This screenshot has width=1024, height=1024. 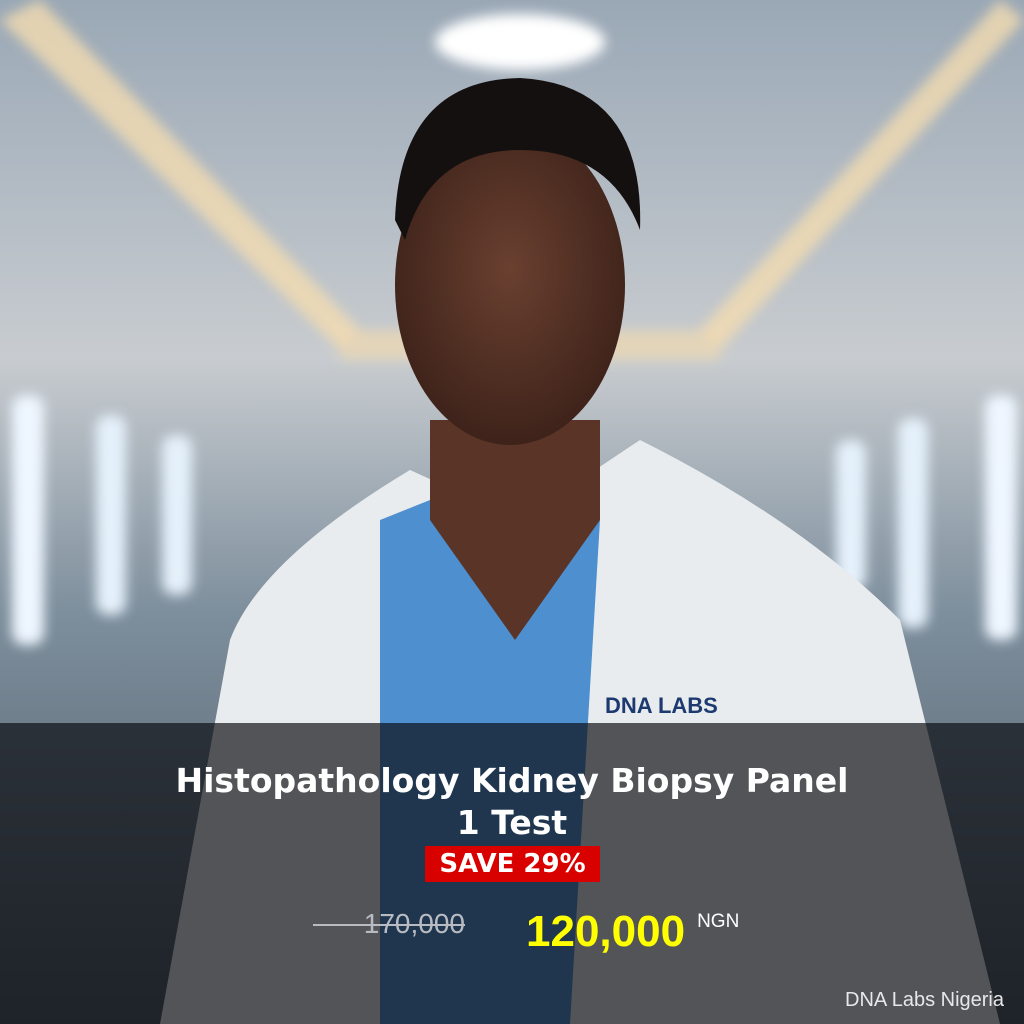 What do you see at coordinates (512, 822) in the screenshot?
I see `product-subtitle: 1 Test` at bounding box center [512, 822].